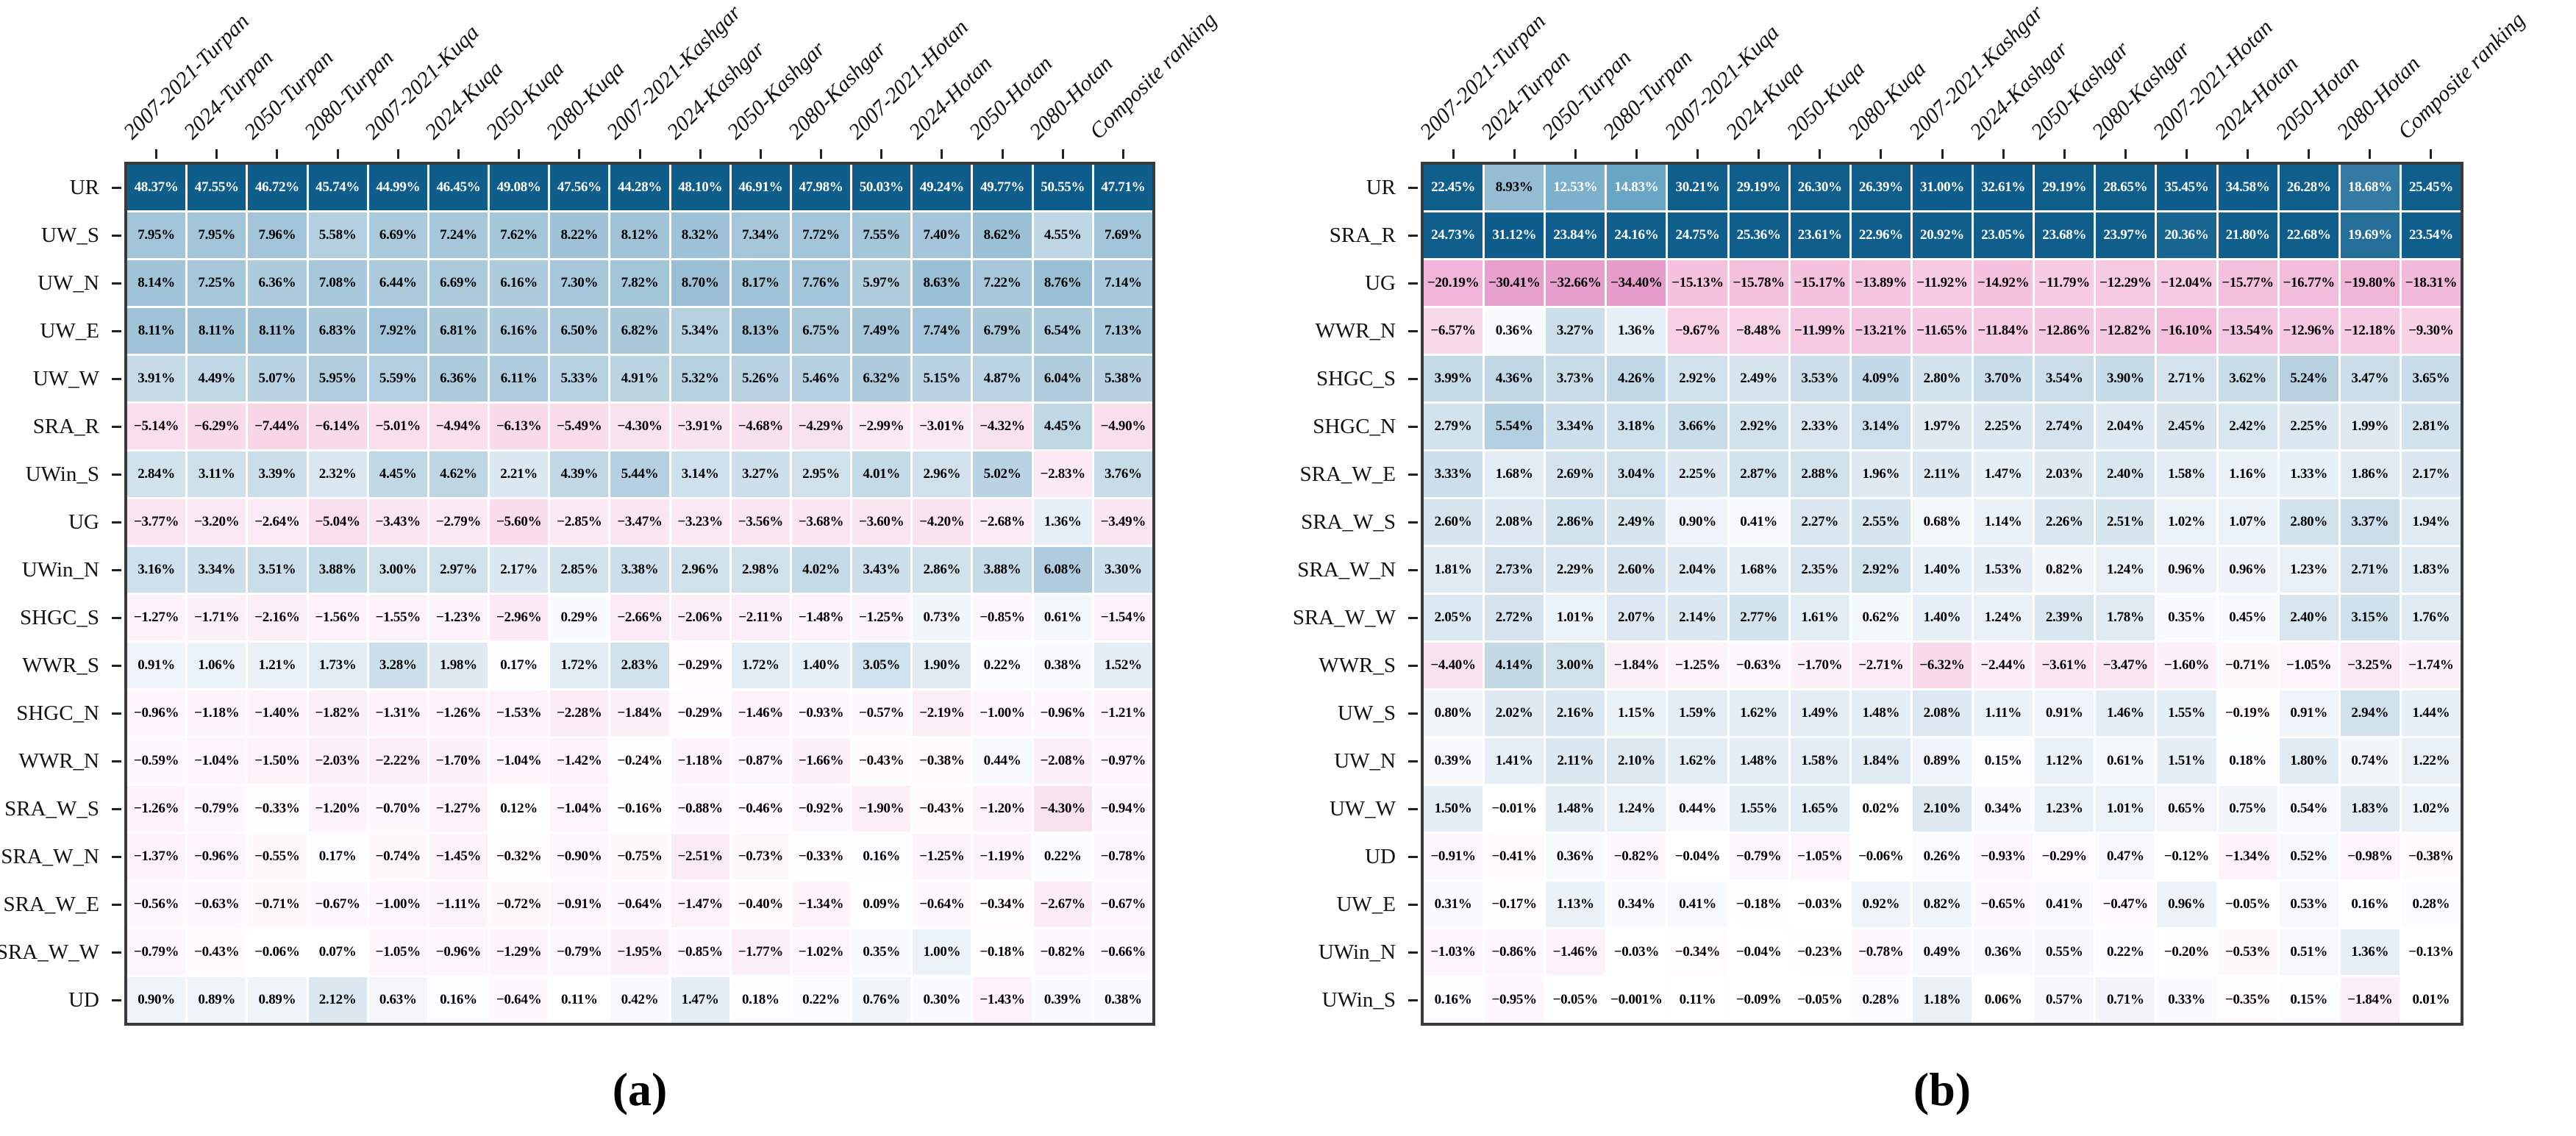 This screenshot has height=1136, width=2576. Describe the element at coordinates (2186, 522) in the screenshot. I see `heatmap-cell: 1.02%` at that location.